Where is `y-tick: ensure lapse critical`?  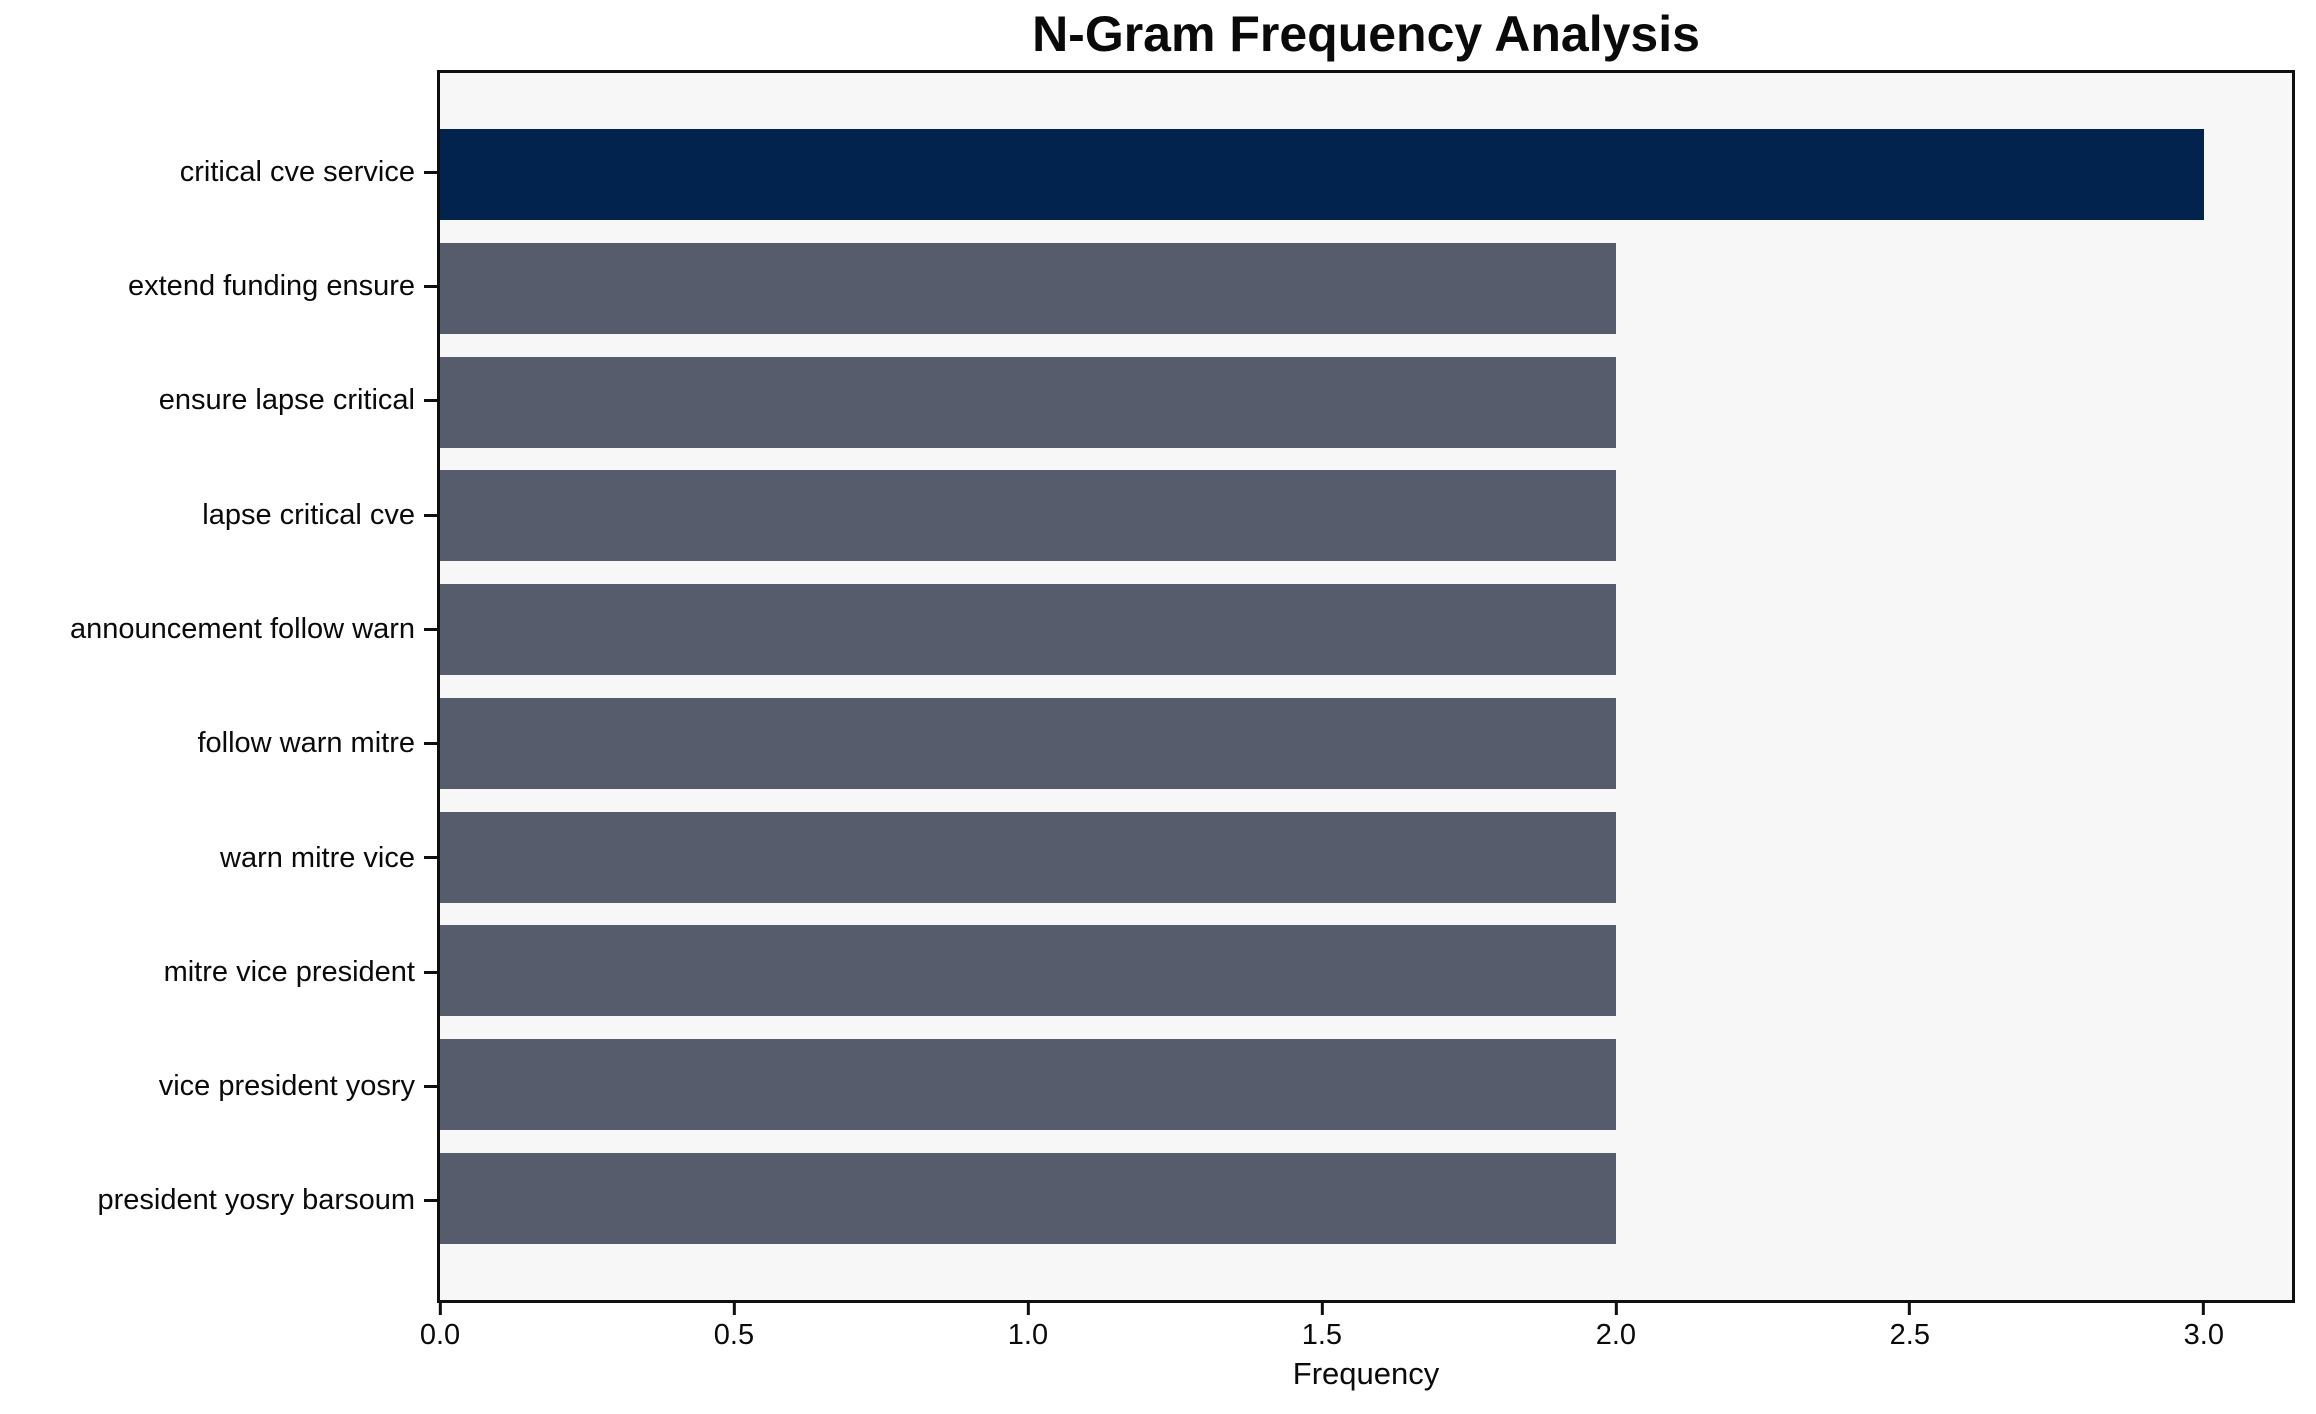 y-tick: ensure lapse critical is located at coordinates (218, 401).